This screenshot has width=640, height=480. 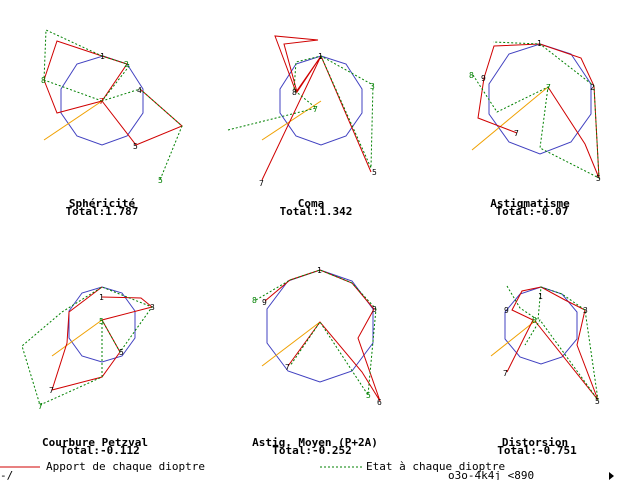 I want to click on panel-astigmatisme: 1 2 5 7 7 8 9 Astigmatisme Total:-0.07, so click(x=535, y=128).